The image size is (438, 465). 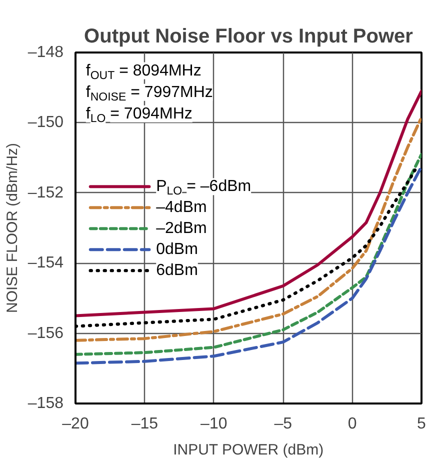 What do you see at coordinates (248, 450) in the screenshot?
I see `x-axis-title: INPUT POWER (dBm)` at bounding box center [248, 450].